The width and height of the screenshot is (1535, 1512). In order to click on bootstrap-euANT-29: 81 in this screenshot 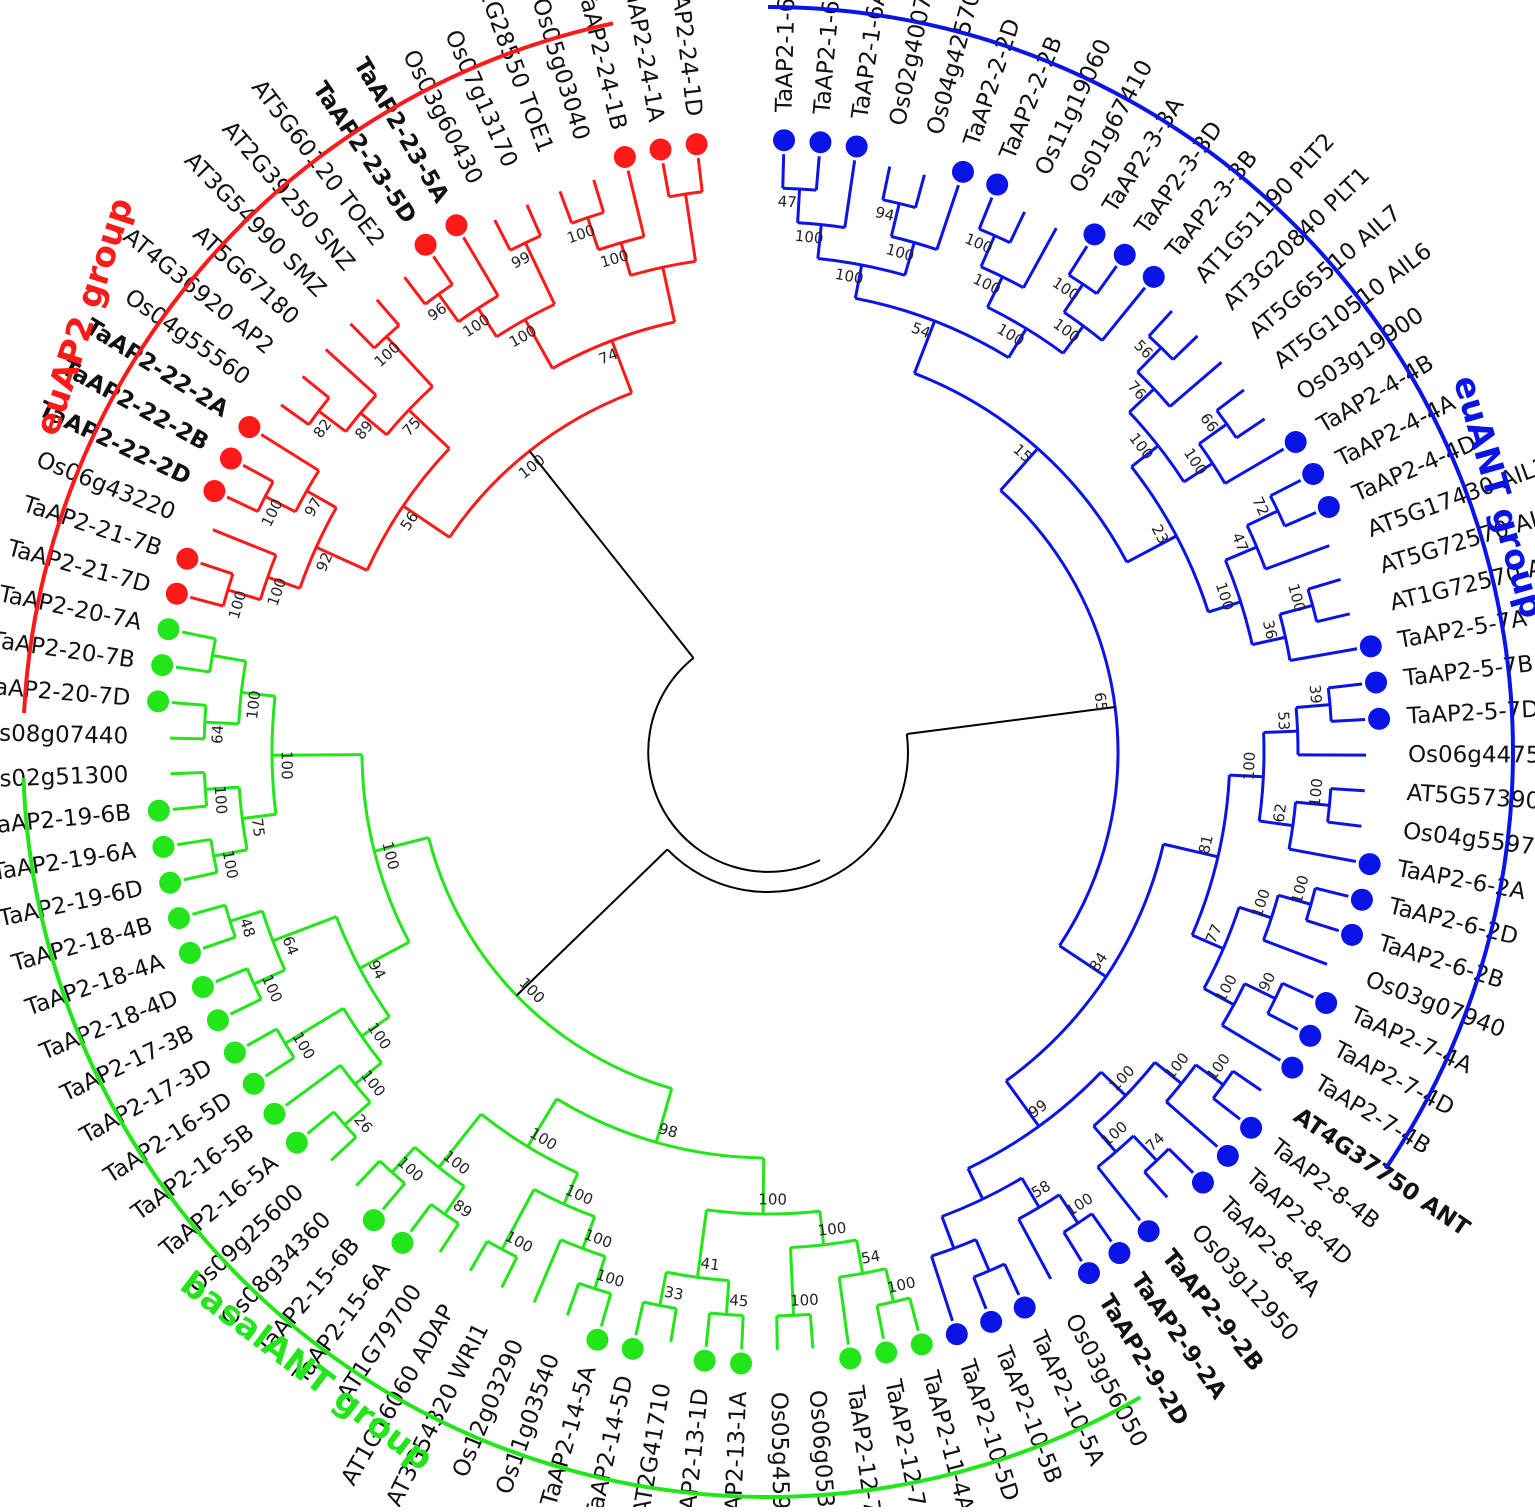, I will do `click(1206, 844)`.